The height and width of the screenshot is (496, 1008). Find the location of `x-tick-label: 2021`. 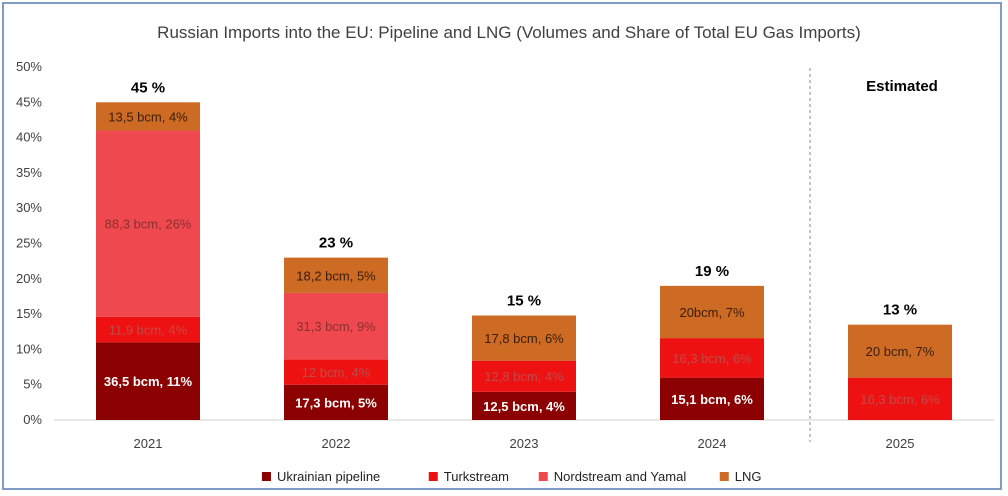

x-tick-label: 2021 is located at coordinates (148, 443).